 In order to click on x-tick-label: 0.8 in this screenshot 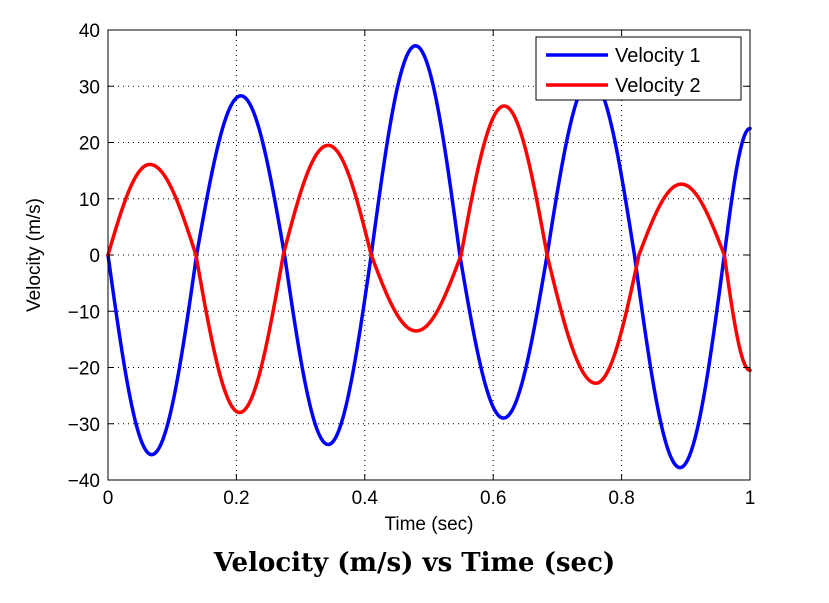, I will do `click(621, 498)`.